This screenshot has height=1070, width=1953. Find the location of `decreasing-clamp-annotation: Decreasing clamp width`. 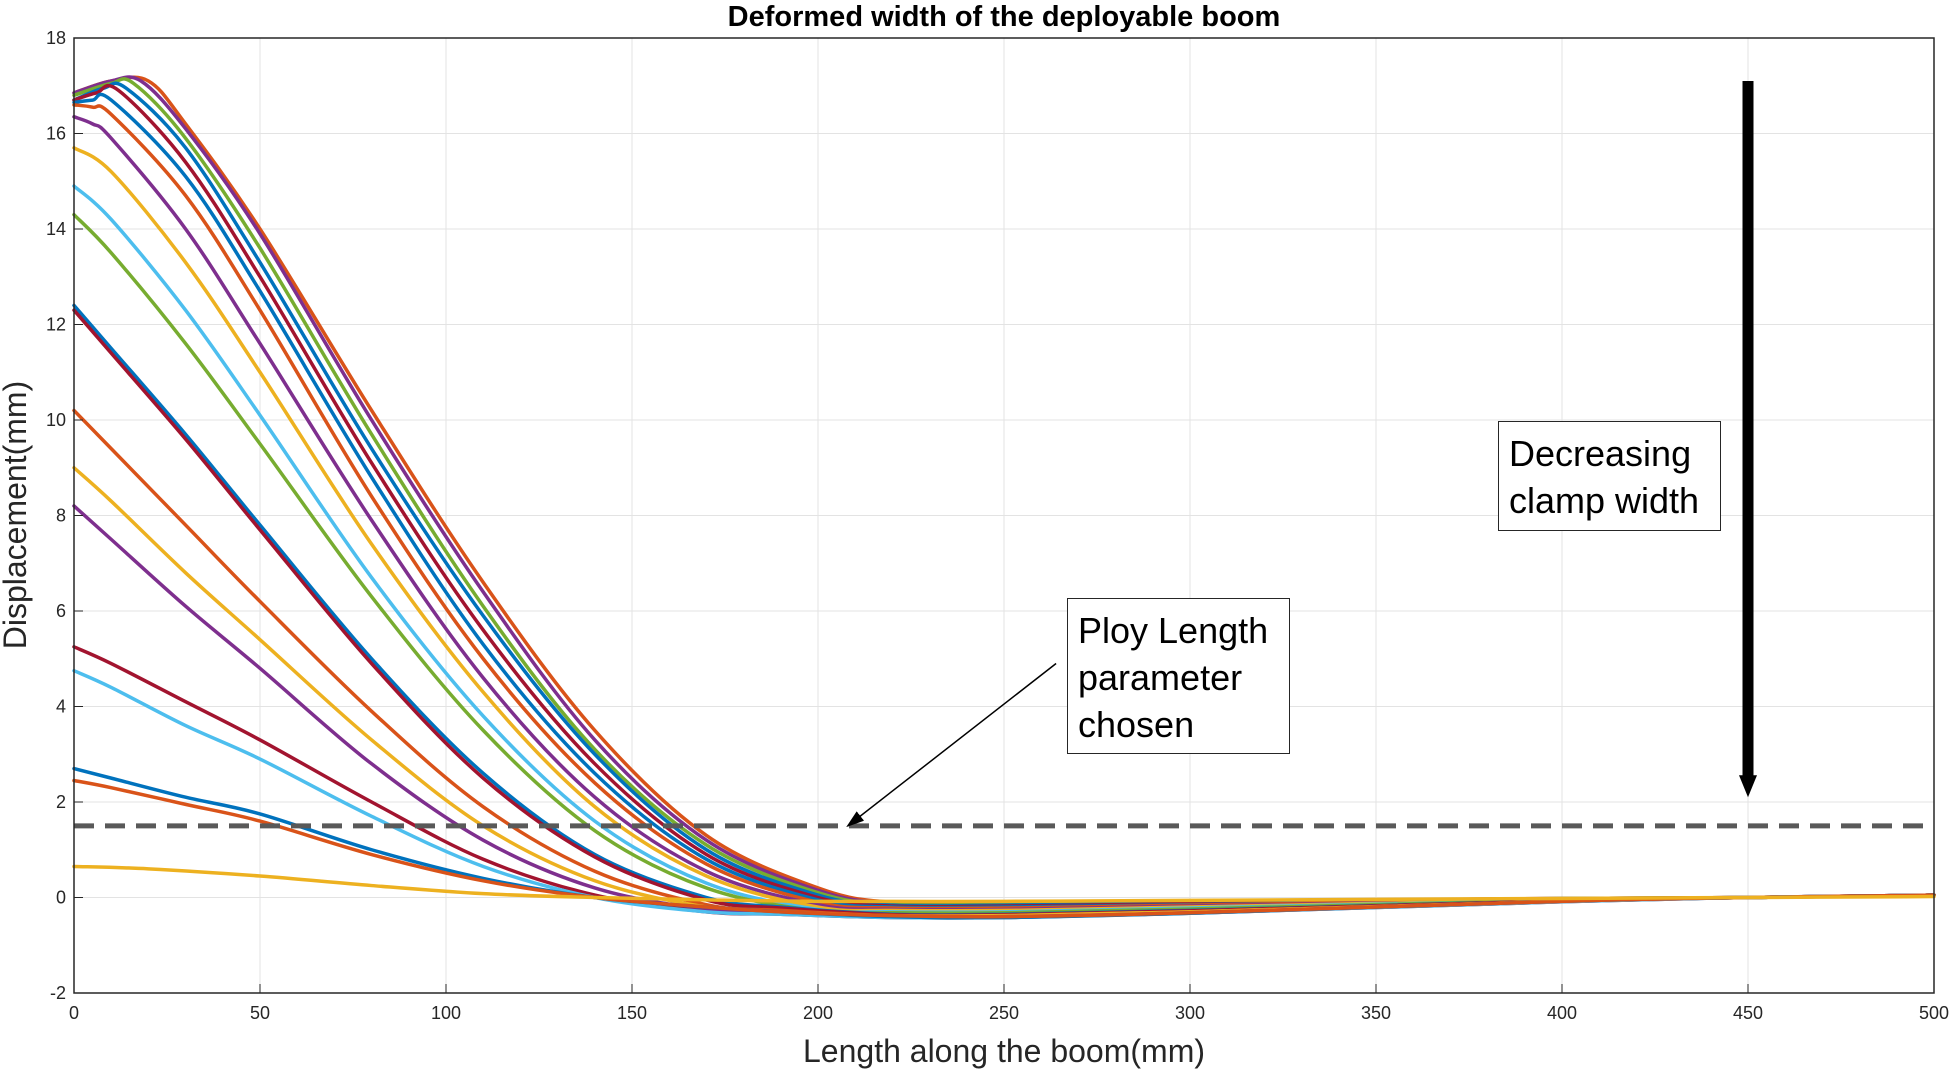

decreasing-clamp-annotation: Decreasing clamp width is located at coordinates (1609, 476).